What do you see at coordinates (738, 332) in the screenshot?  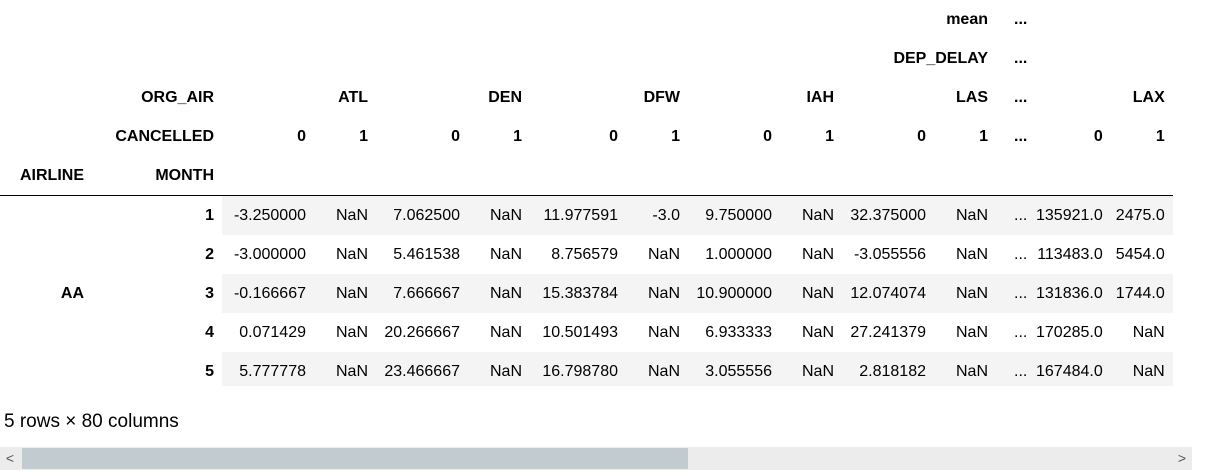 I see `table-cell: 6.933333` at bounding box center [738, 332].